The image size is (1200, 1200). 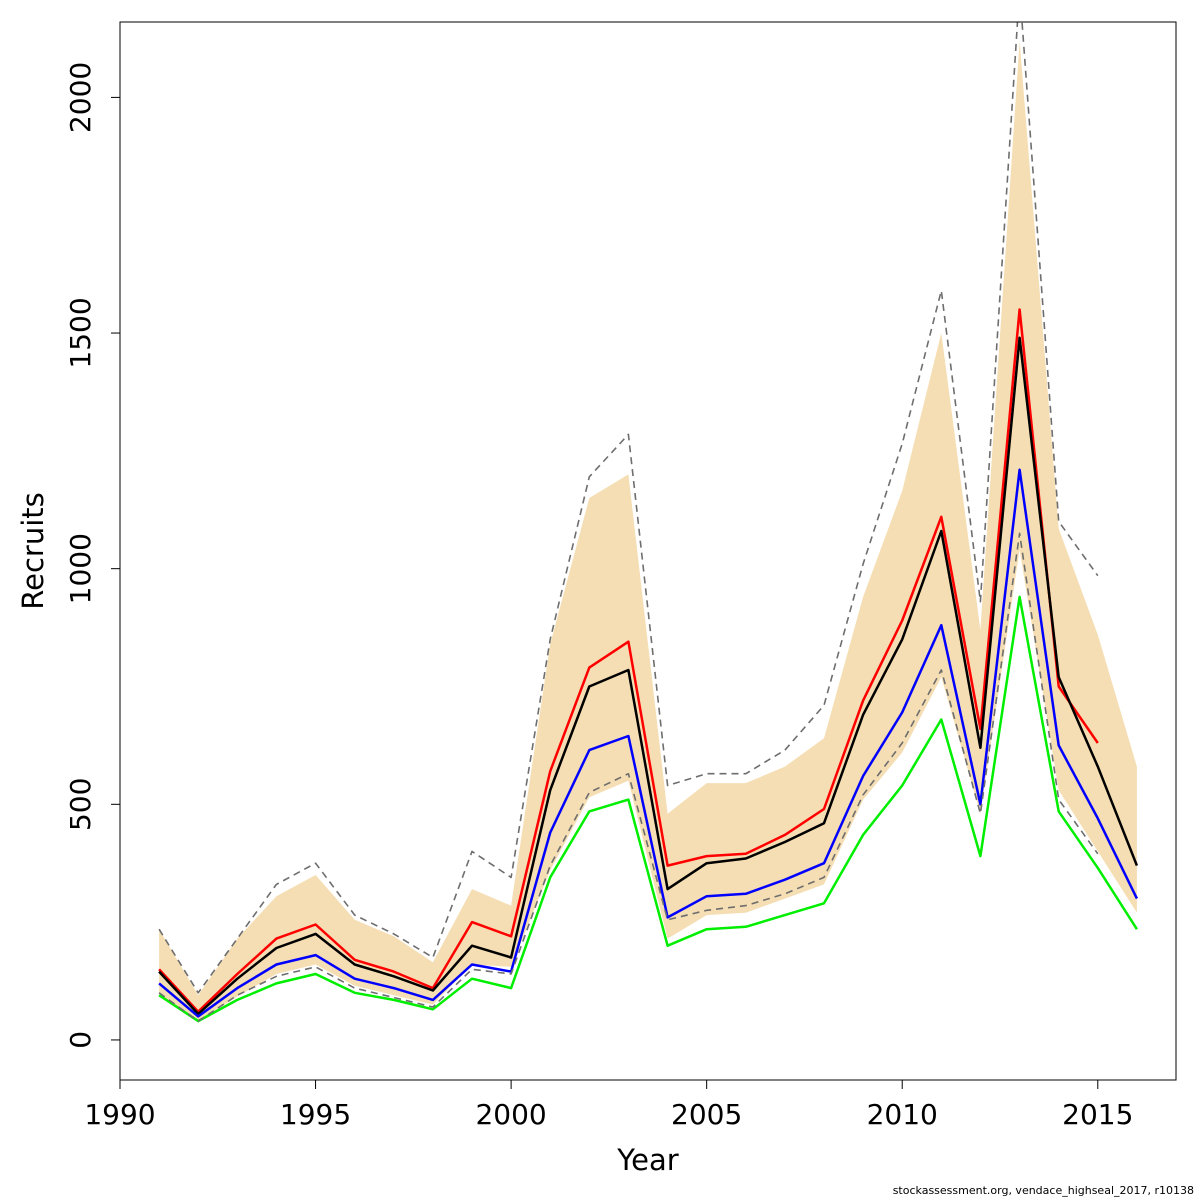 I want to click on x-tick-label: 2015, so click(x=1097, y=1114).